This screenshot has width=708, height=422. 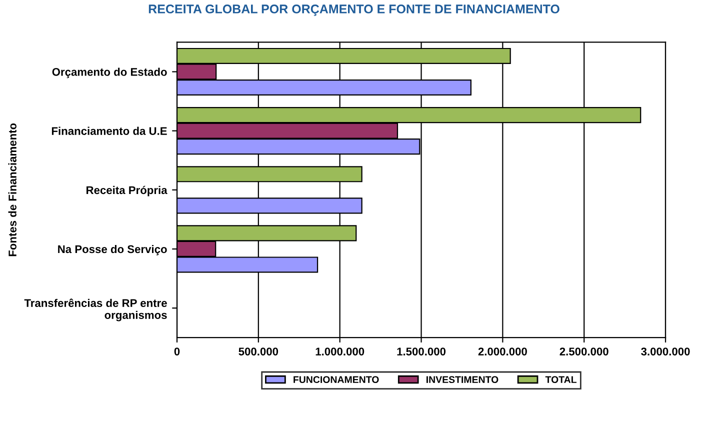 I want to click on y-tick-label: Receita Própria, so click(x=127, y=191).